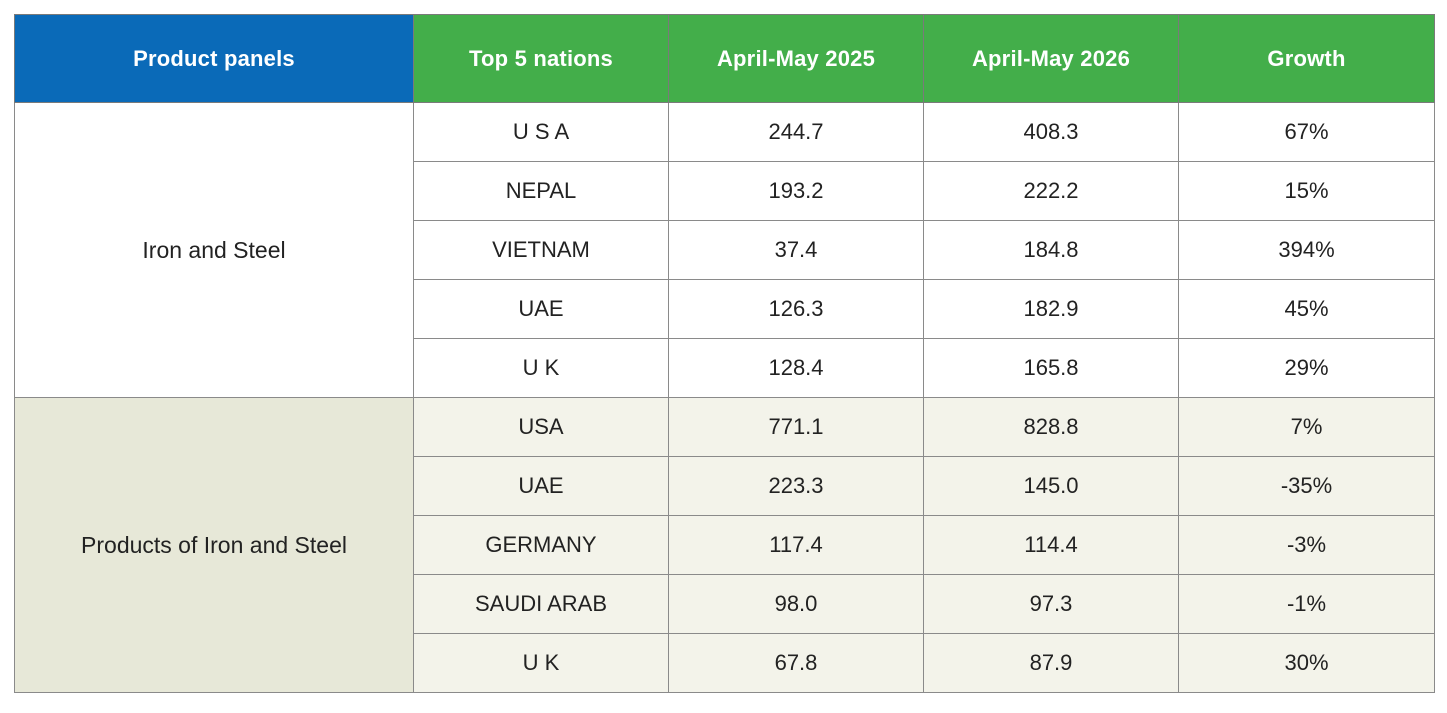 This screenshot has width=1447, height=713. I want to click on growth-cell: 45%, so click(1306, 309).